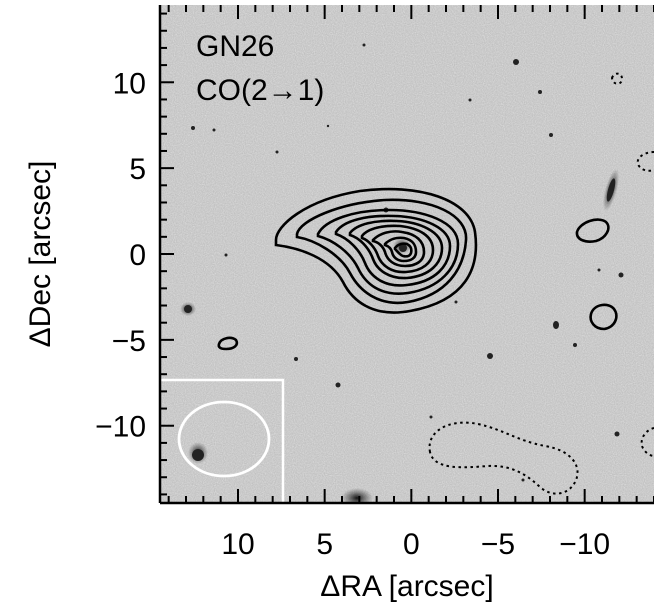  Describe the element at coordinates (137, 169) in the screenshot. I see `y-tick-label: 5` at that location.